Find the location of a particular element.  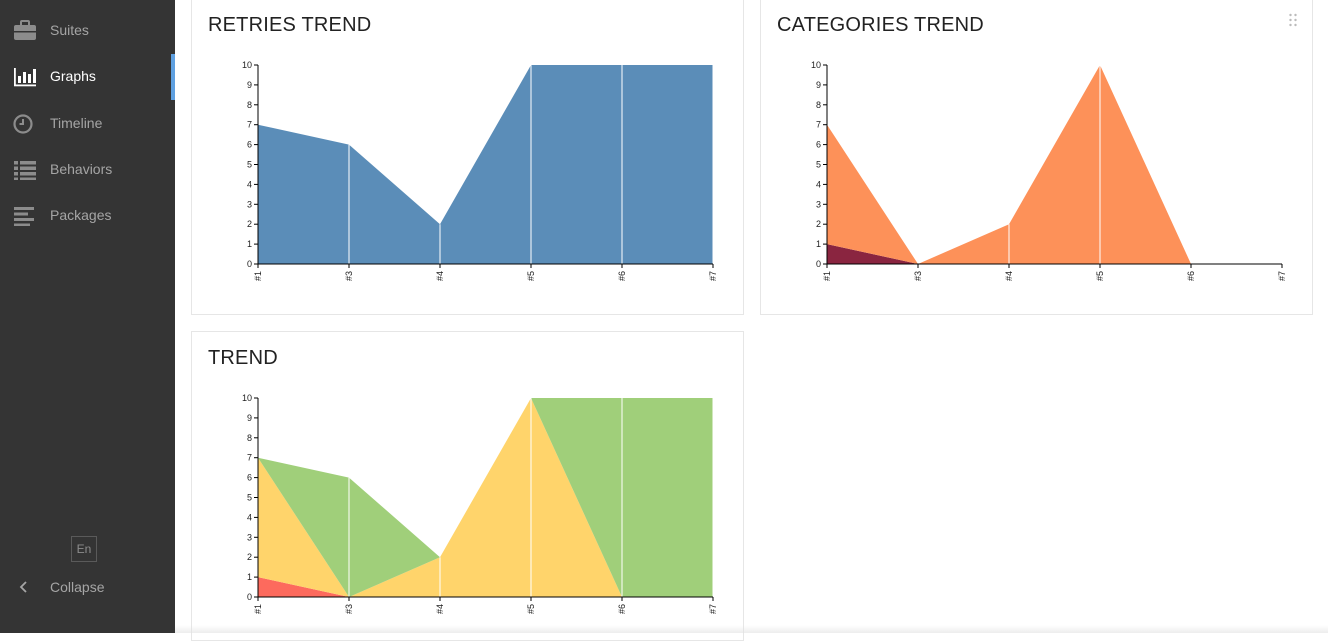

trend-chart: 0 1 2 3 4 5 6 7 8 9 10 #1 #3 #4 #5 #6 #7 is located at coordinates (480, 503).